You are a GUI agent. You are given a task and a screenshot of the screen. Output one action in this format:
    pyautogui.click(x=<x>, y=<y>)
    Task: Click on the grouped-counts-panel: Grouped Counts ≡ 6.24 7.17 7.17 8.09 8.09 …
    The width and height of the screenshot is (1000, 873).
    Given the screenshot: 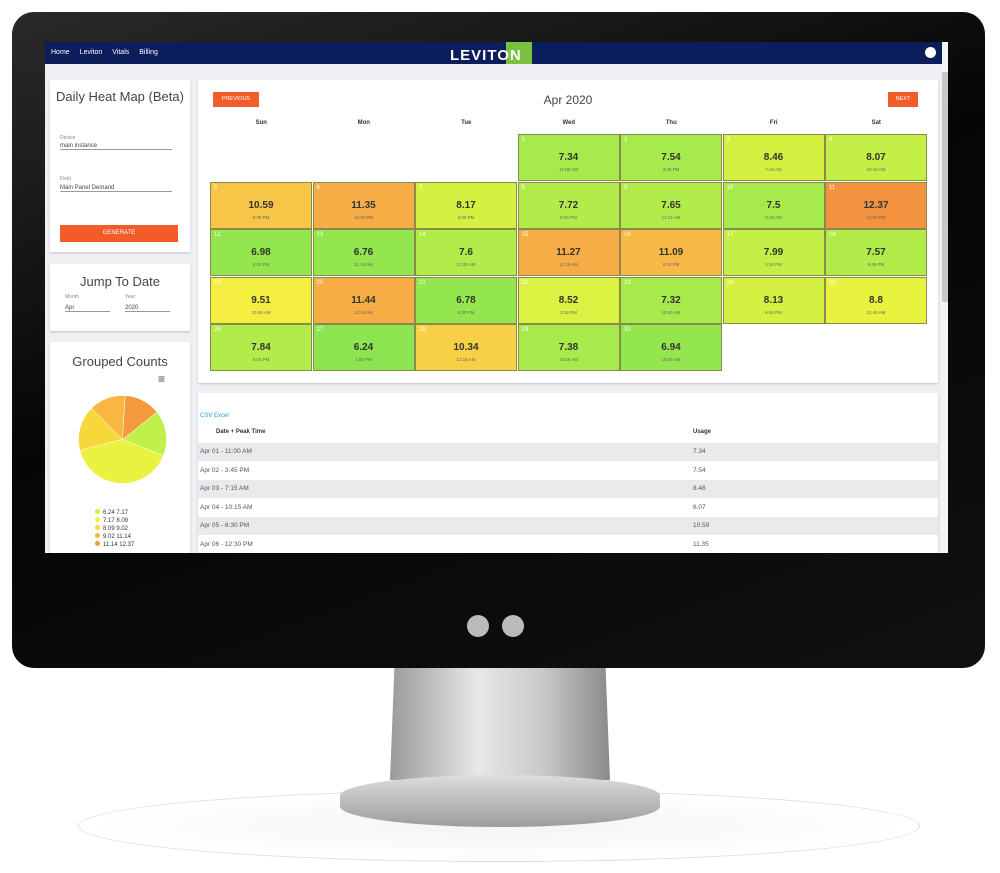 What is the action you would take?
    pyautogui.click(x=120, y=447)
    